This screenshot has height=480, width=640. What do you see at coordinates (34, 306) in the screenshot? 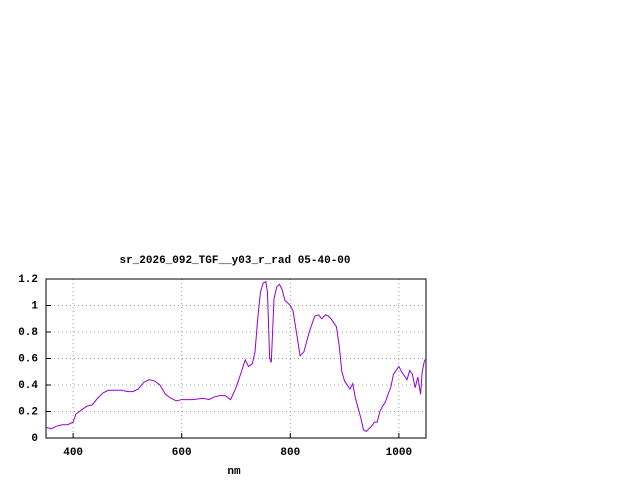
I see `y-tick-label: 1` at bounding box center [34, 306].